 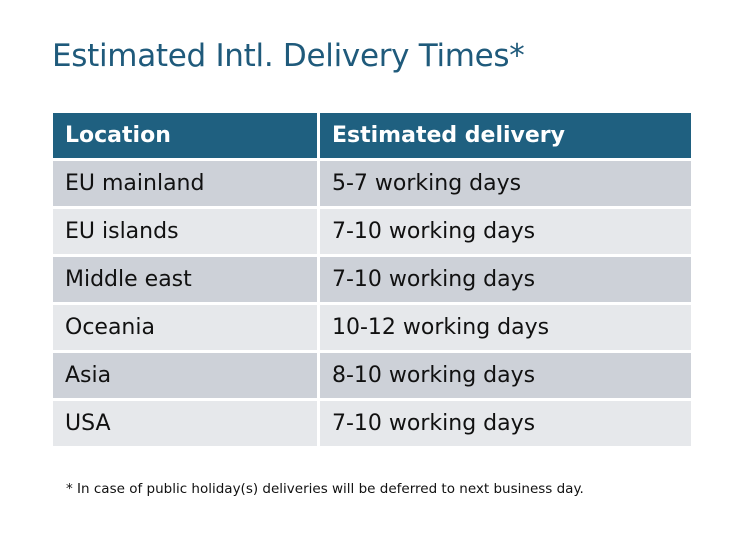 I want to click on table-row: USA 7-10 working days, so click(x=372, y=423).